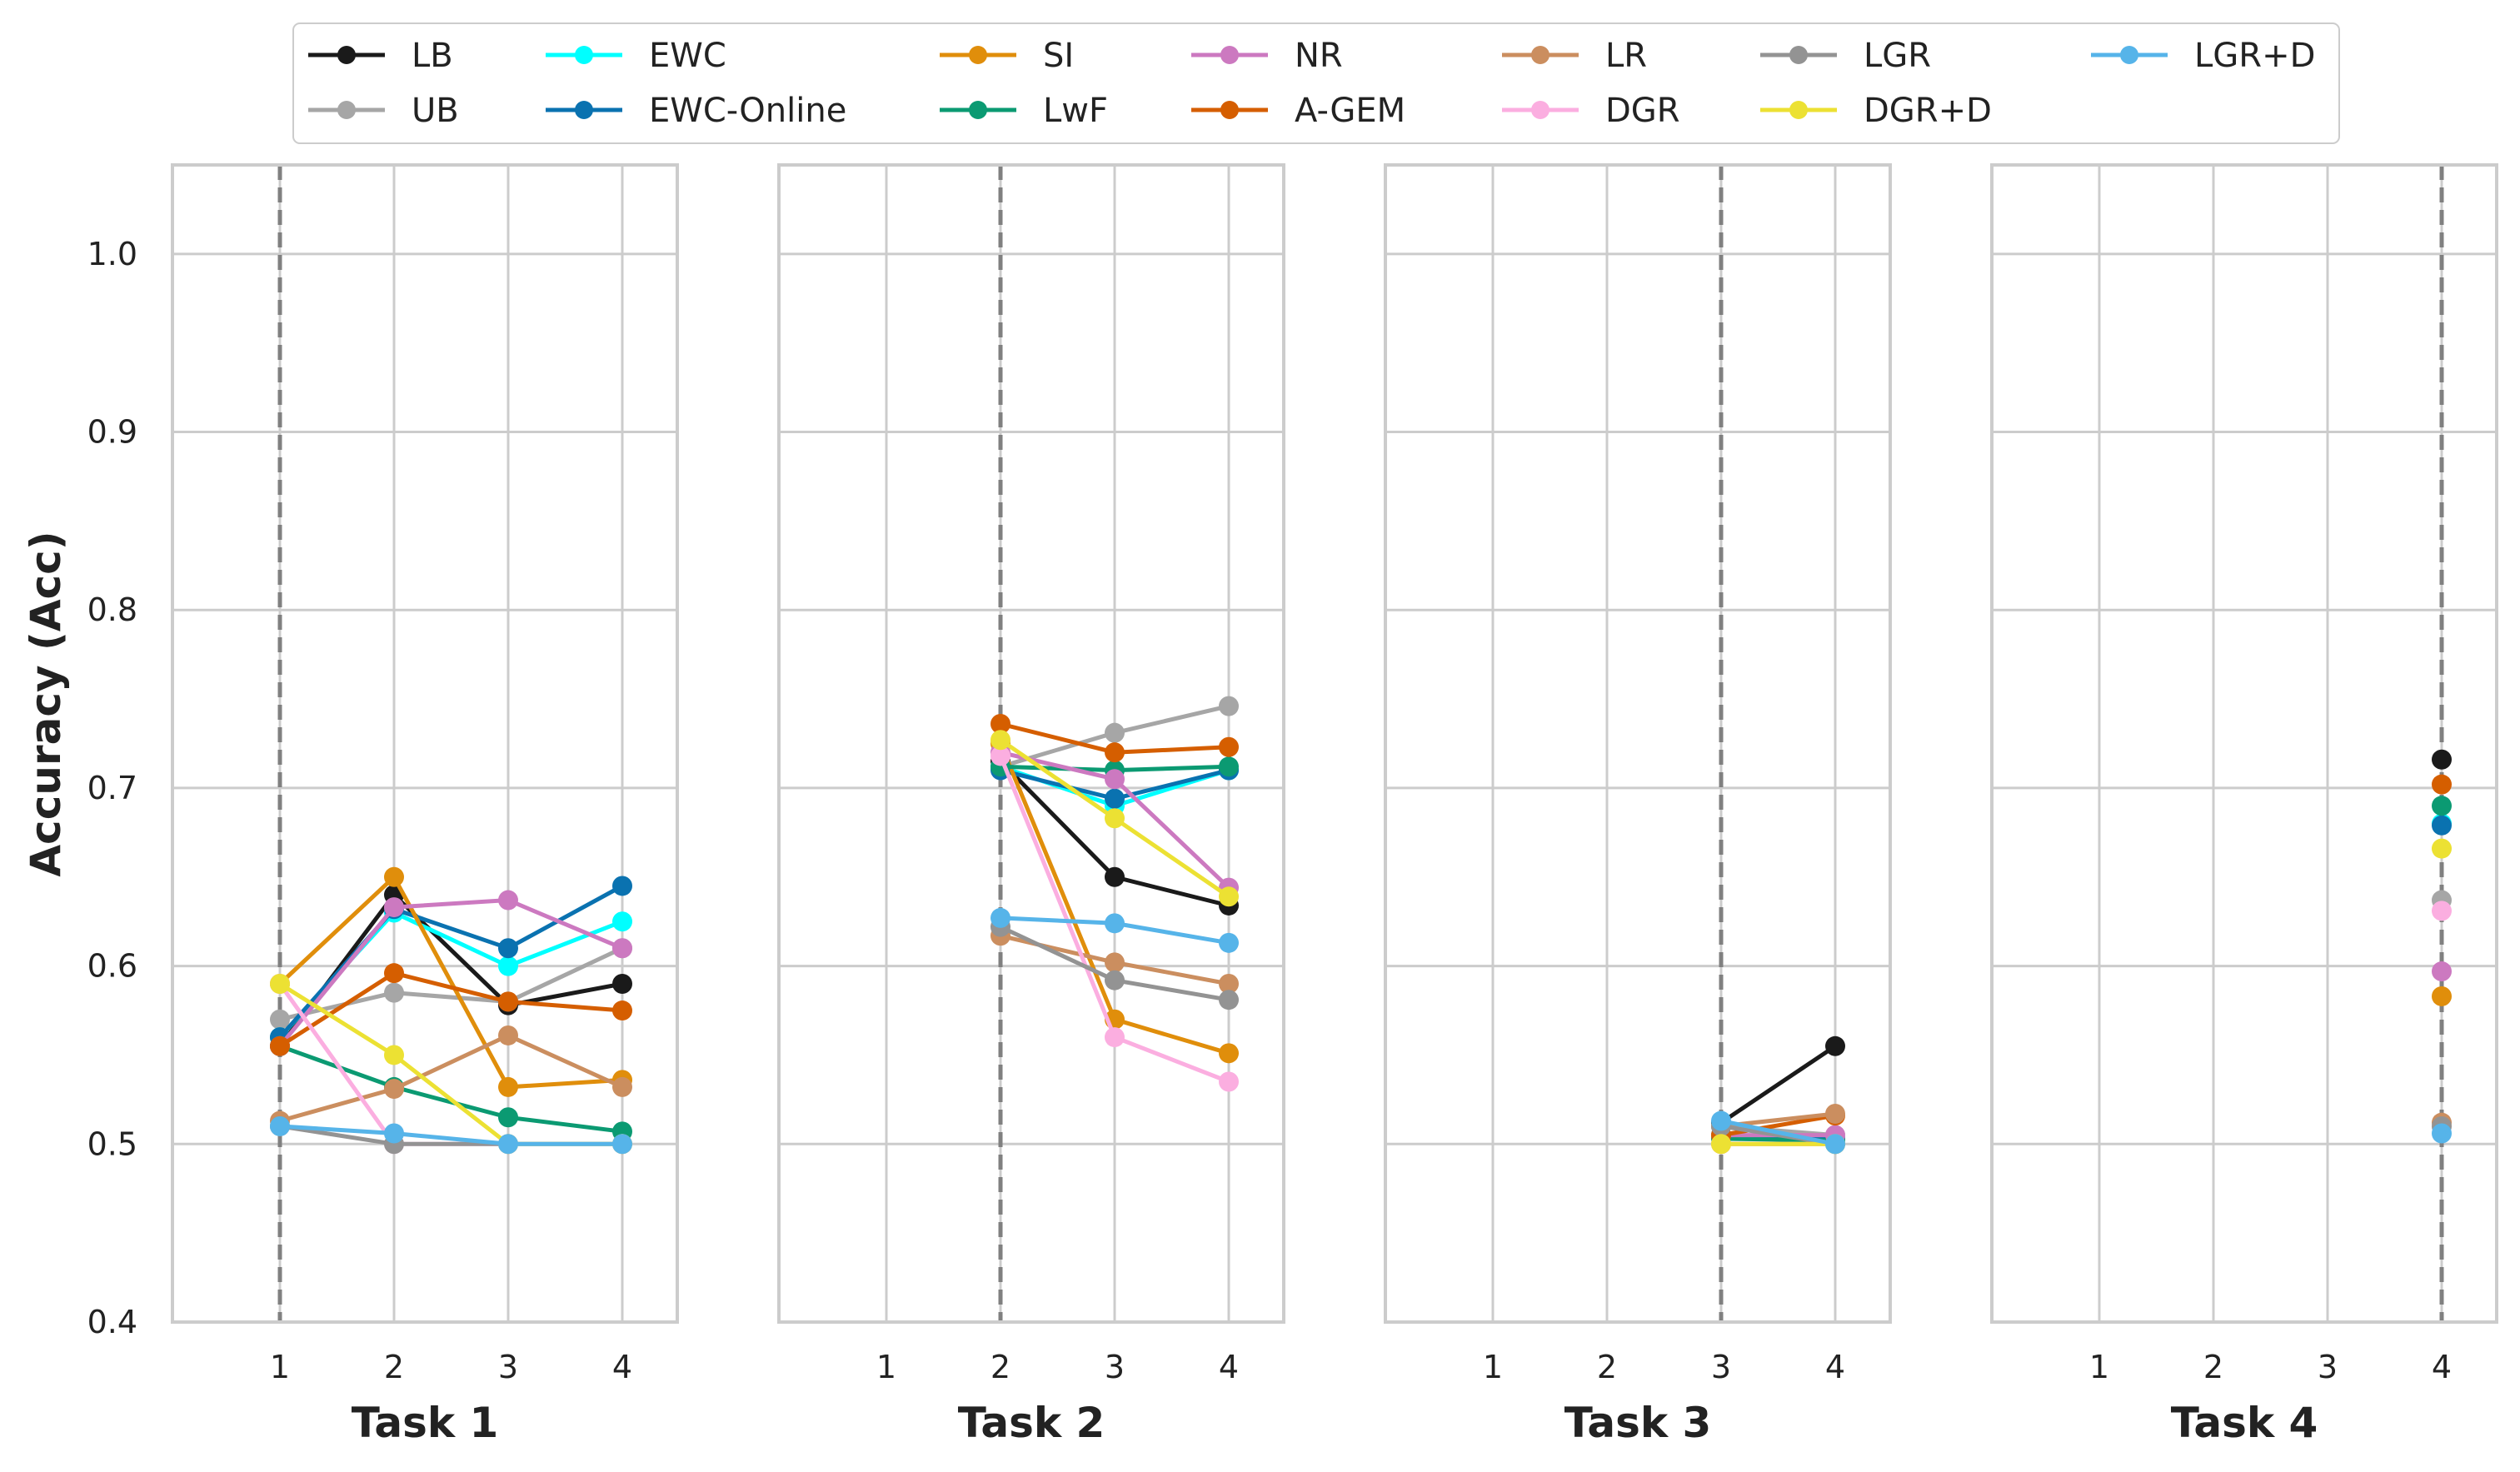 This screenshot has height=1472, width=2520. What do you see at coordinates (1928, 111) in the screenshot?
I see `legend-label: DGR+D` at bounding box center [1928, 111].